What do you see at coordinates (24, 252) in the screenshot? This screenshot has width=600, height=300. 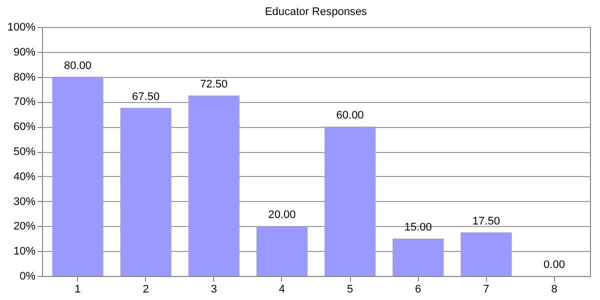 I see `y-tick-label: 10%` at bounding box center [24, 252].